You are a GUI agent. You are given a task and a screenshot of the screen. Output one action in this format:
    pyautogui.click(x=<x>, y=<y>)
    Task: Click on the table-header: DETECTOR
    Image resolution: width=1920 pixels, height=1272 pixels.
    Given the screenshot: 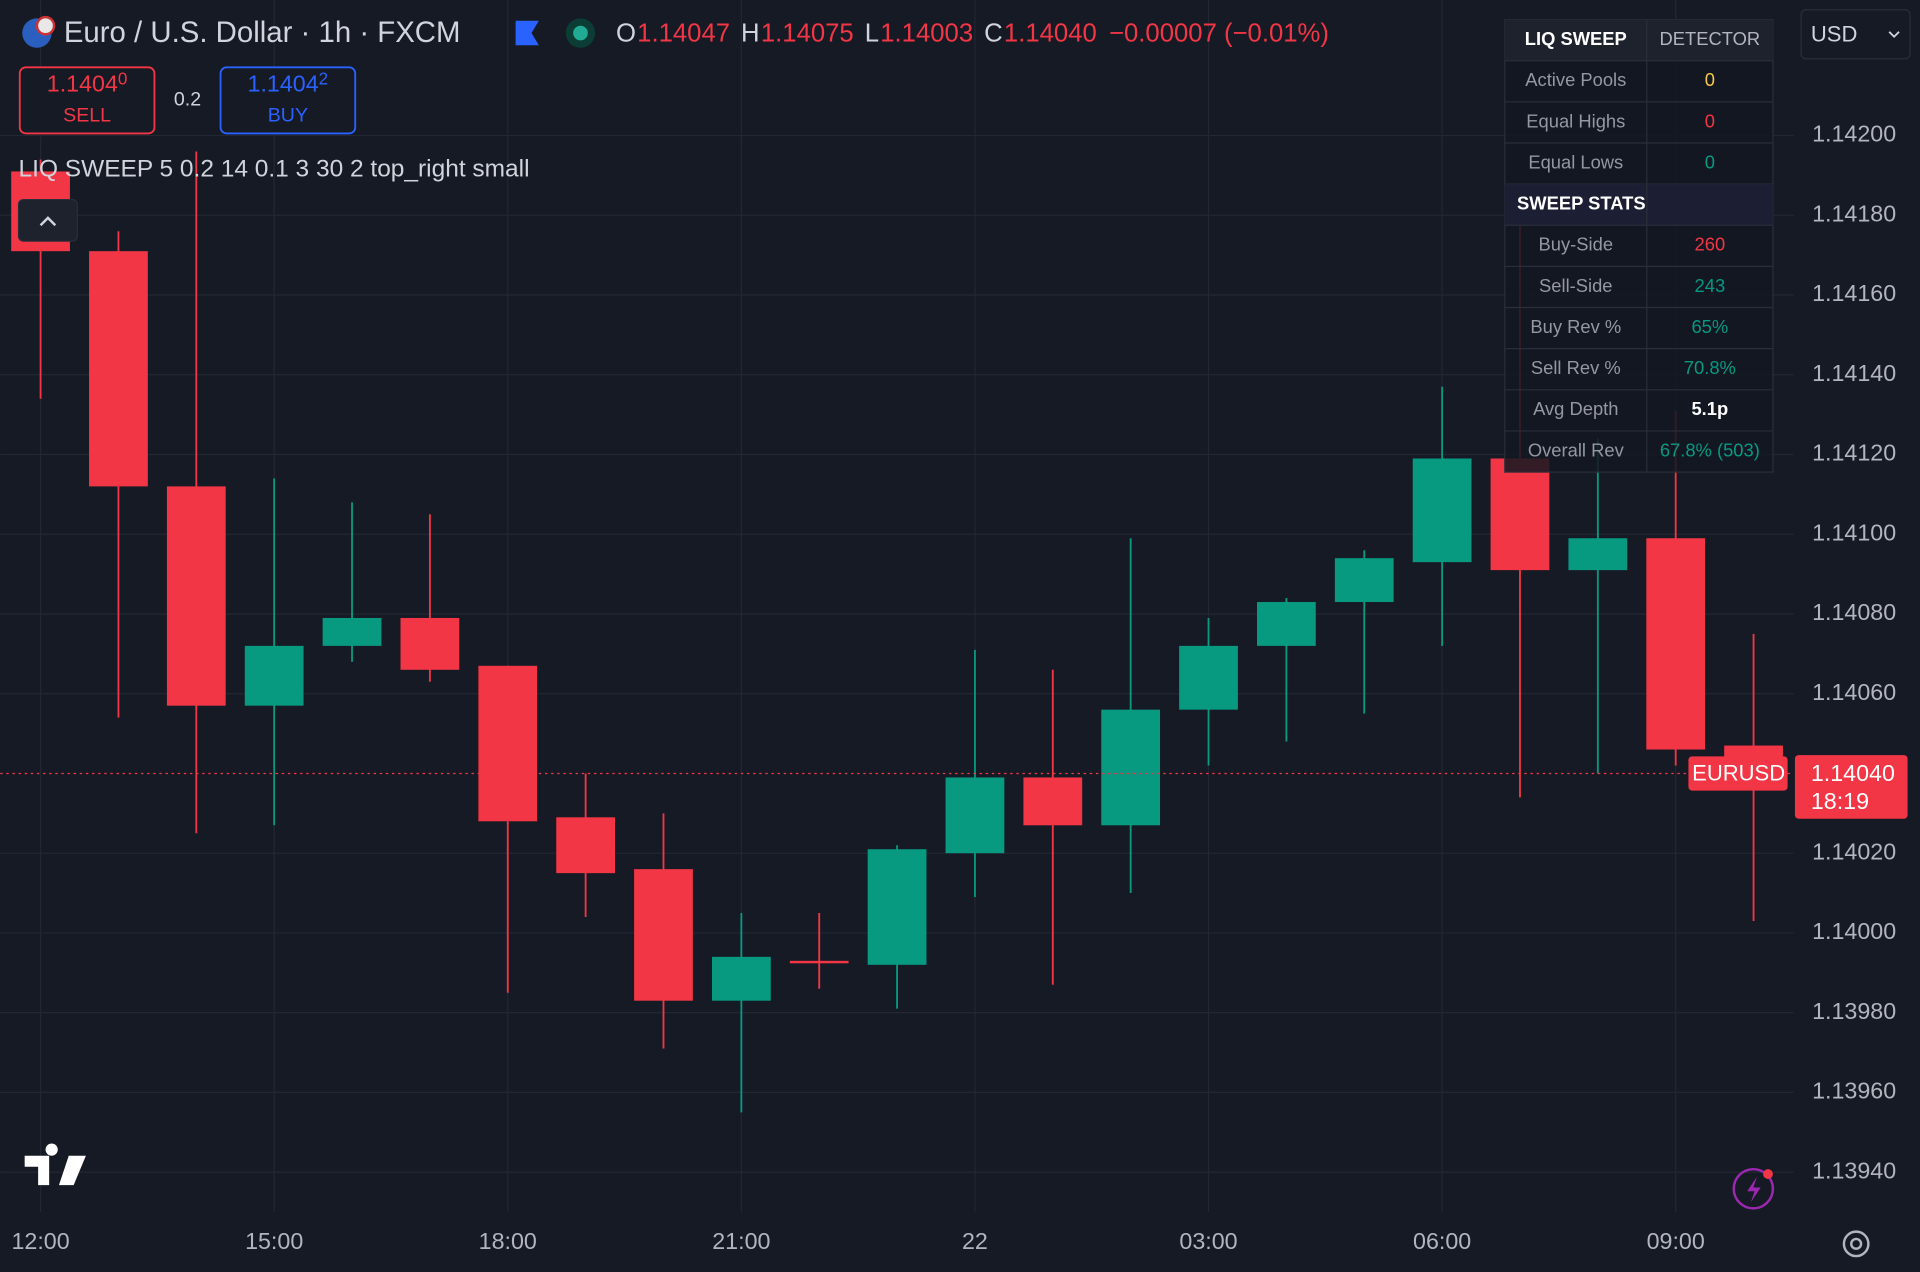 What is the action you would take?
    pyautogui.click(x=1710, y=38)
    